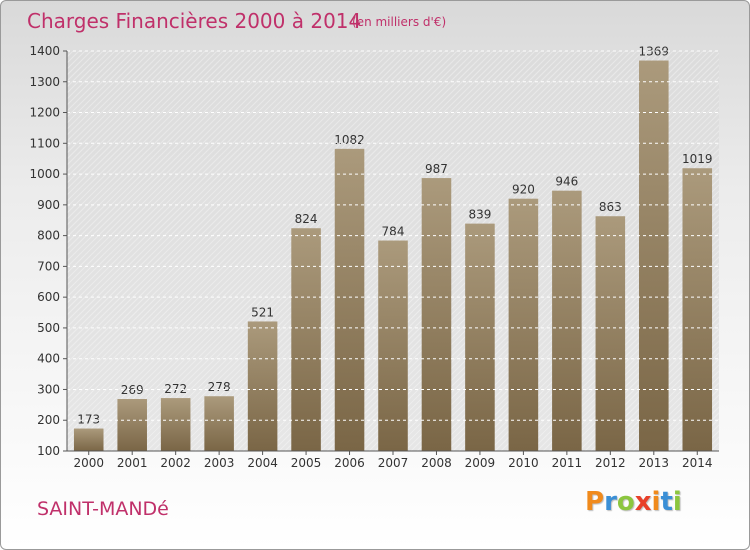  I want to click on bar-value-label: 1019, so click(697, 159).